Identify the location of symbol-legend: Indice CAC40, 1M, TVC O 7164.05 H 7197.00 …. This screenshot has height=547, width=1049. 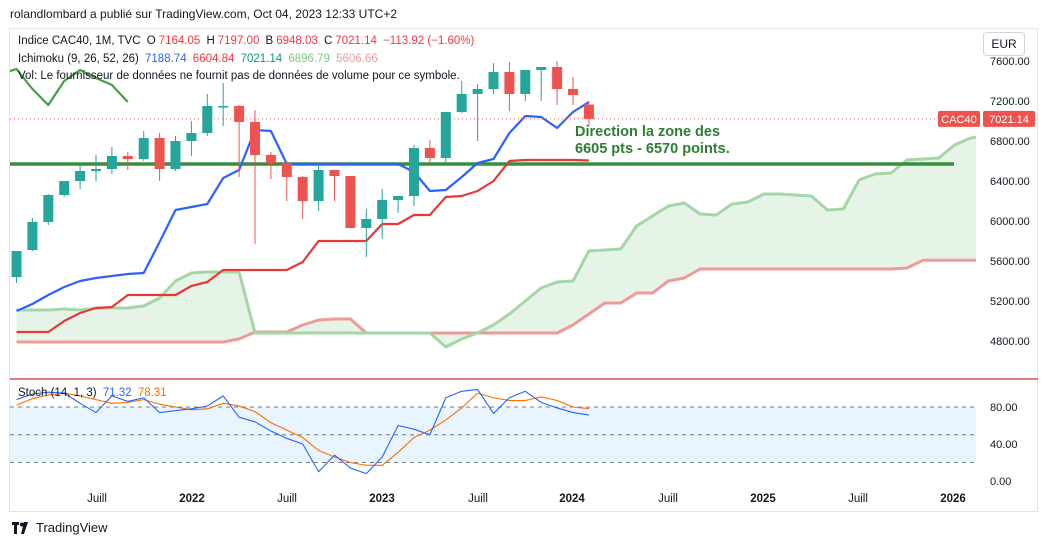
(247, 41).